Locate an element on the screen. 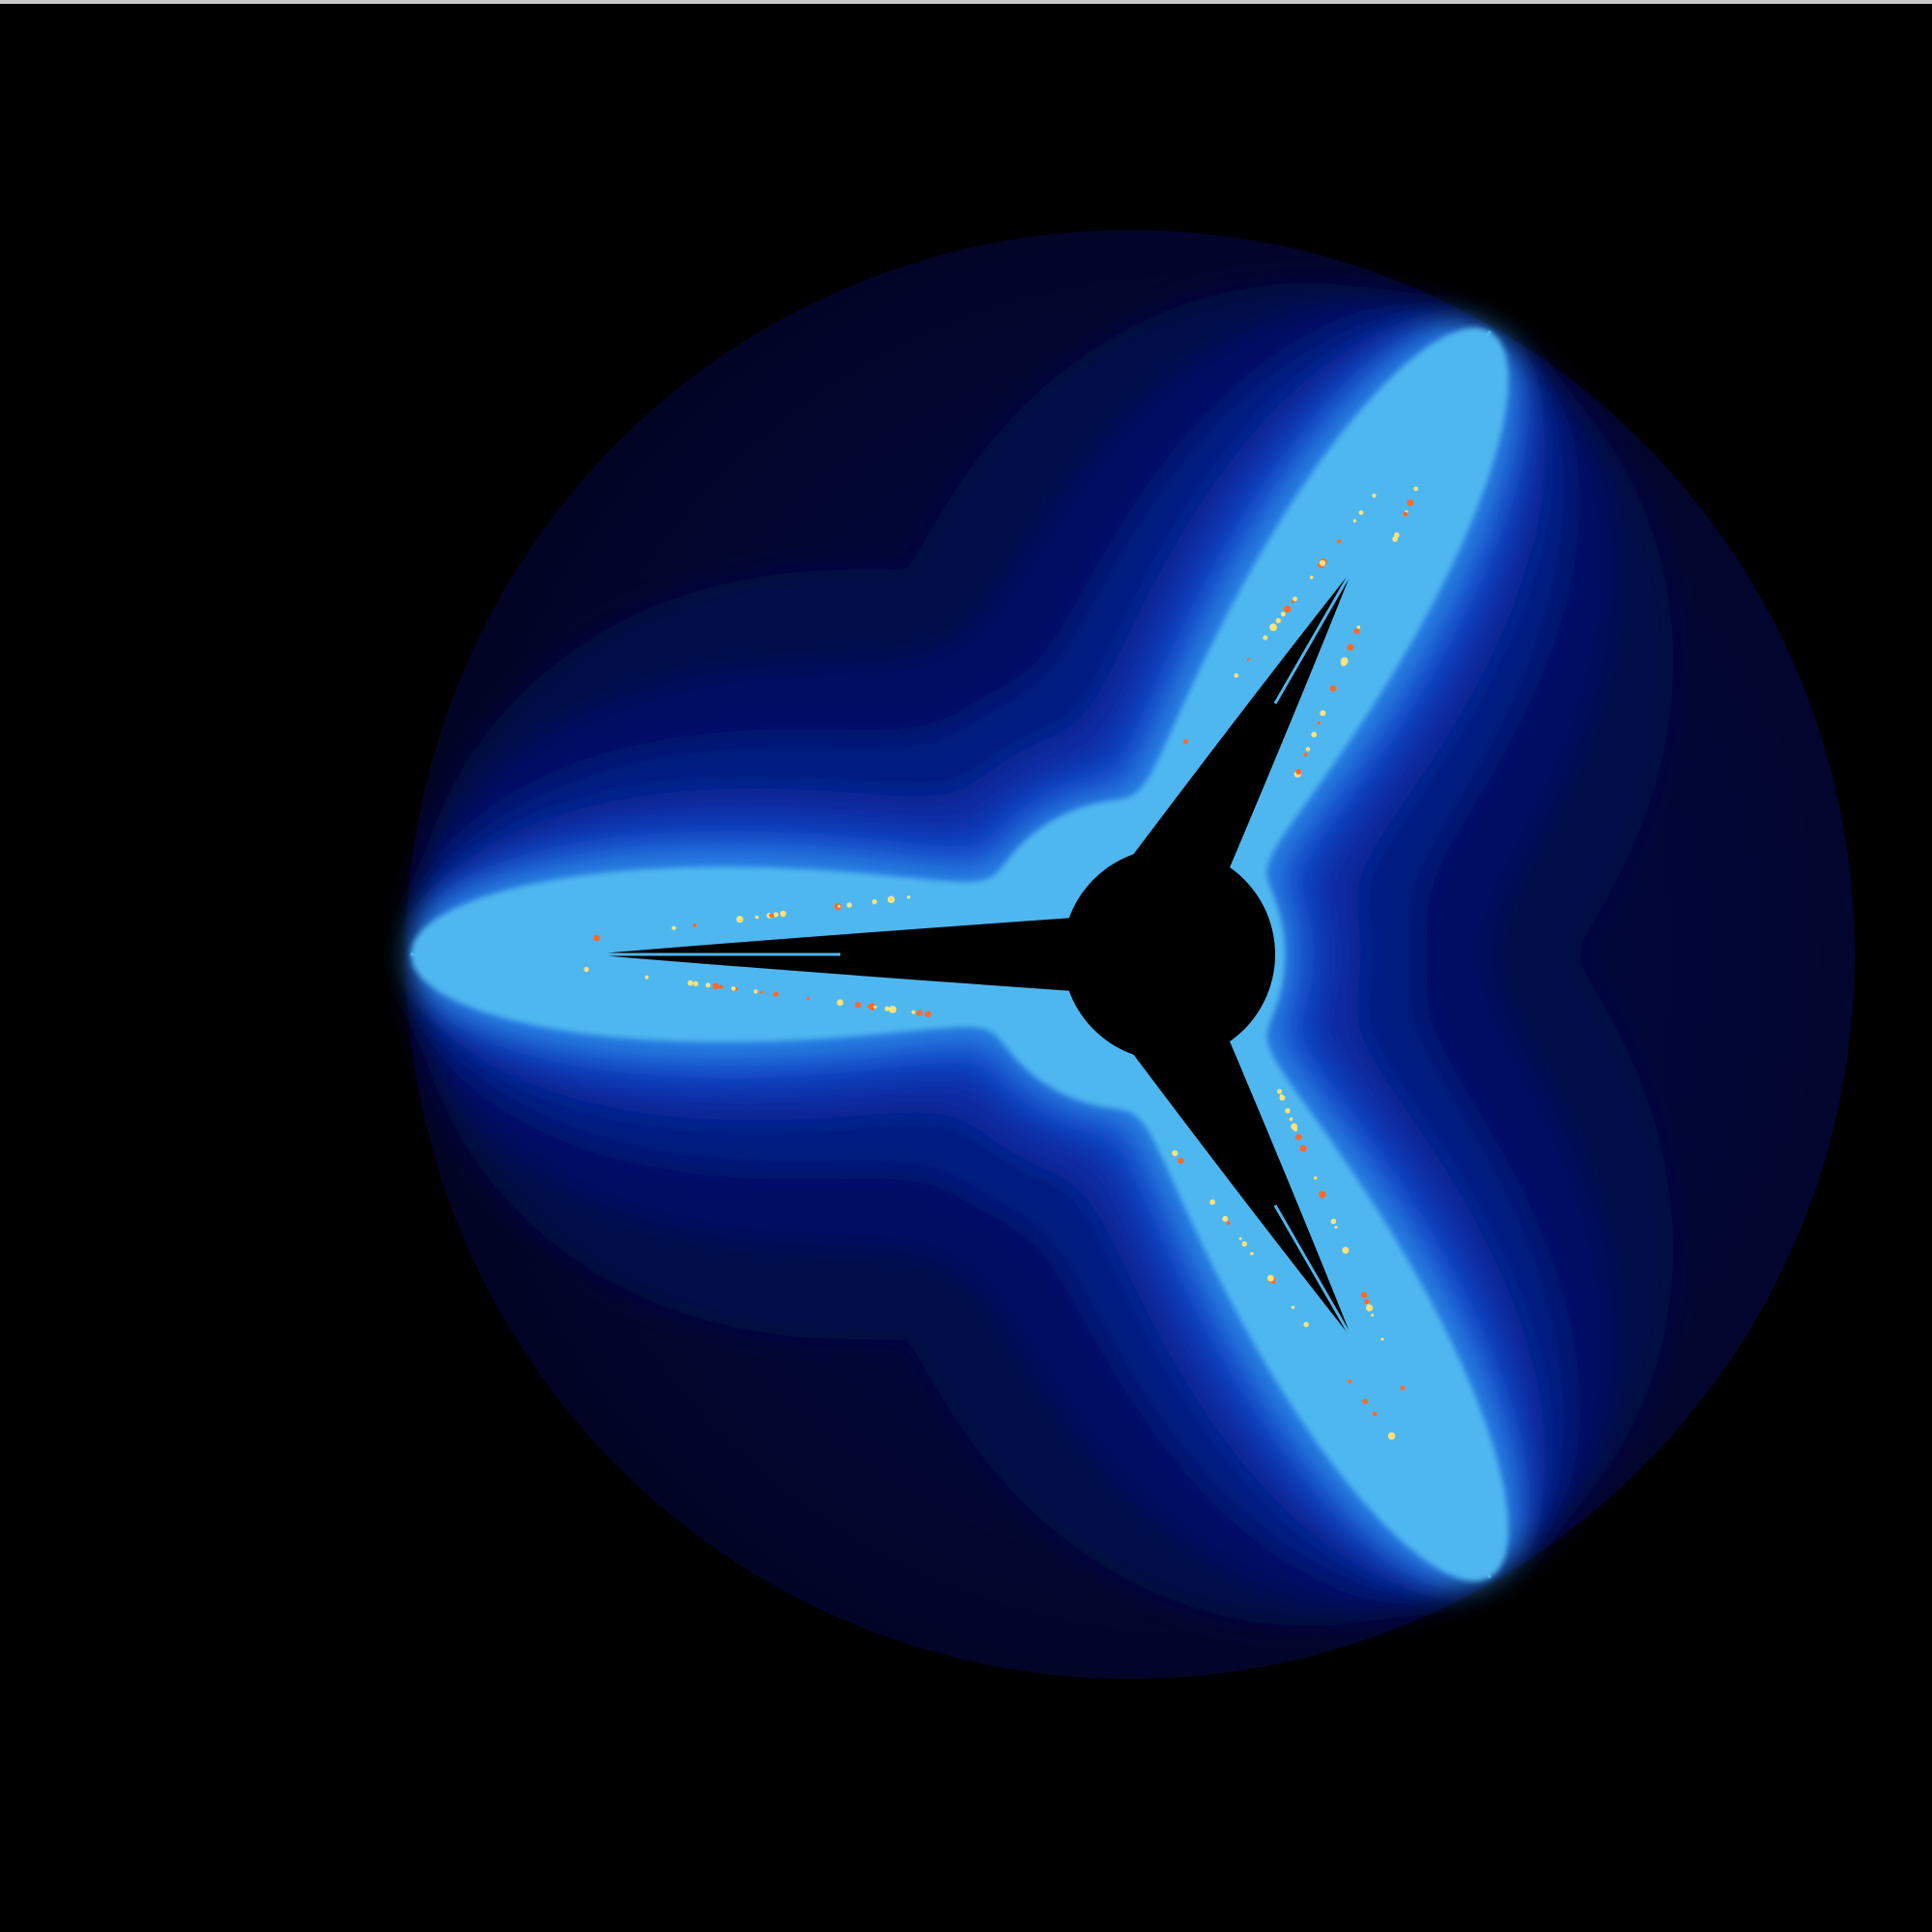 This screenshot has width=1932, height=1932. window-top-edge is located at coordinates (966, 2).